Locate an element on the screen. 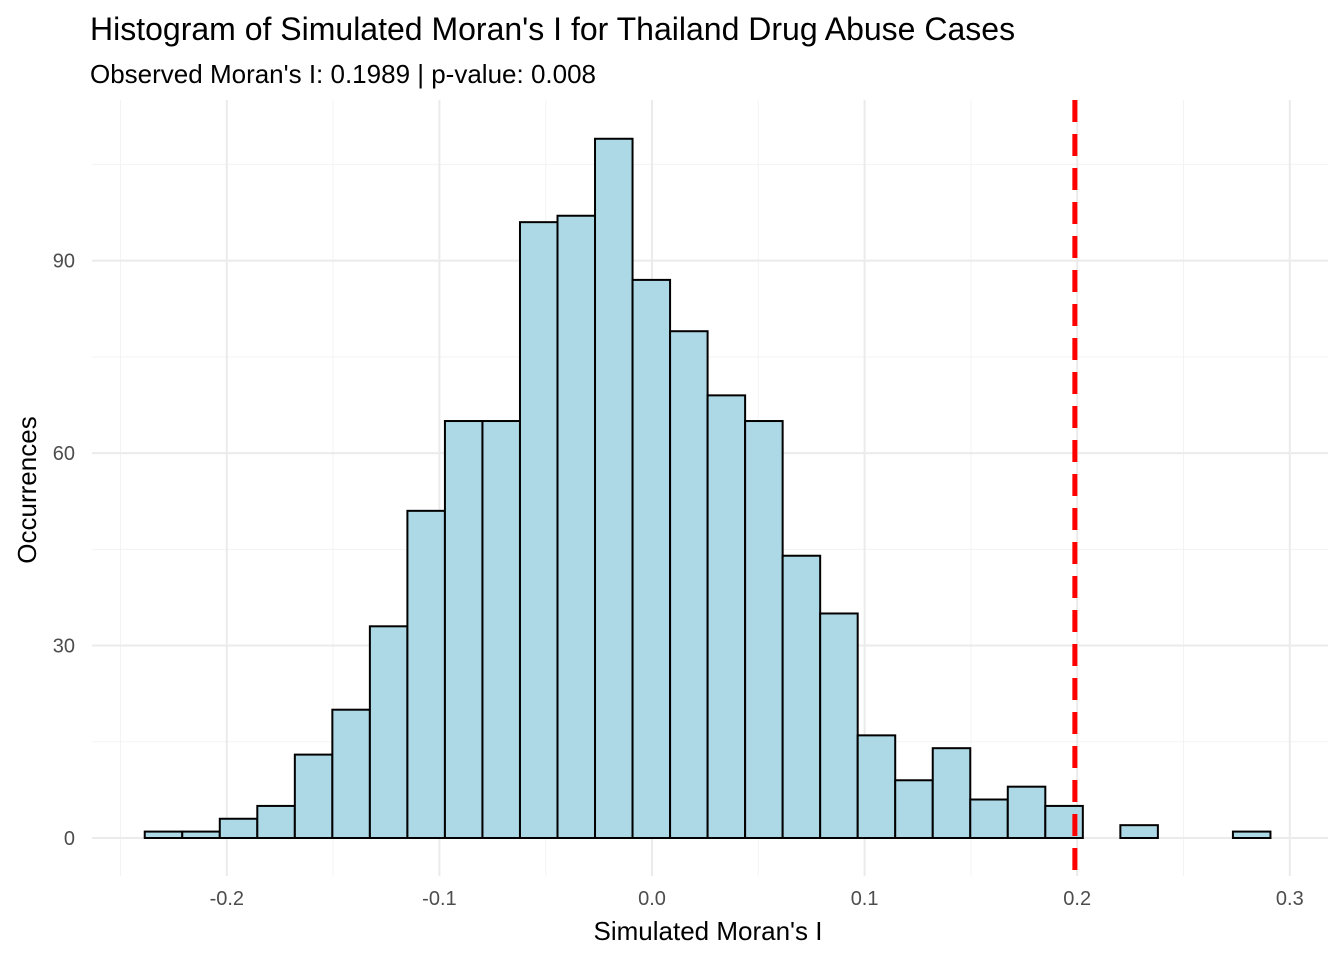 Image resolution: width=1344 pixels, height=960 pixels. x-tick-label: 0.2 is located at coordinates (1077, 899).